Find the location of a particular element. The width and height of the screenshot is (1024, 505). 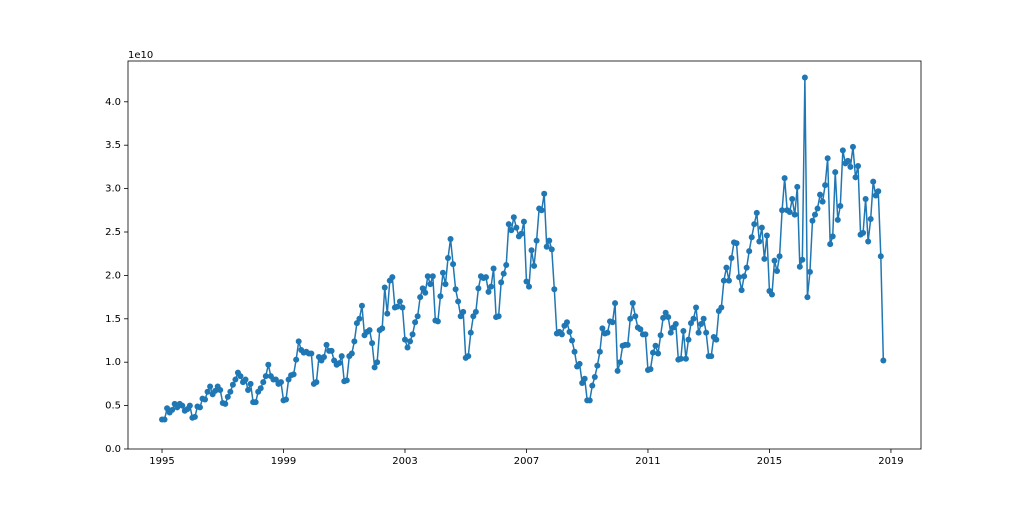

x-tick-label: 2007 is located at coordinates (526, 461).